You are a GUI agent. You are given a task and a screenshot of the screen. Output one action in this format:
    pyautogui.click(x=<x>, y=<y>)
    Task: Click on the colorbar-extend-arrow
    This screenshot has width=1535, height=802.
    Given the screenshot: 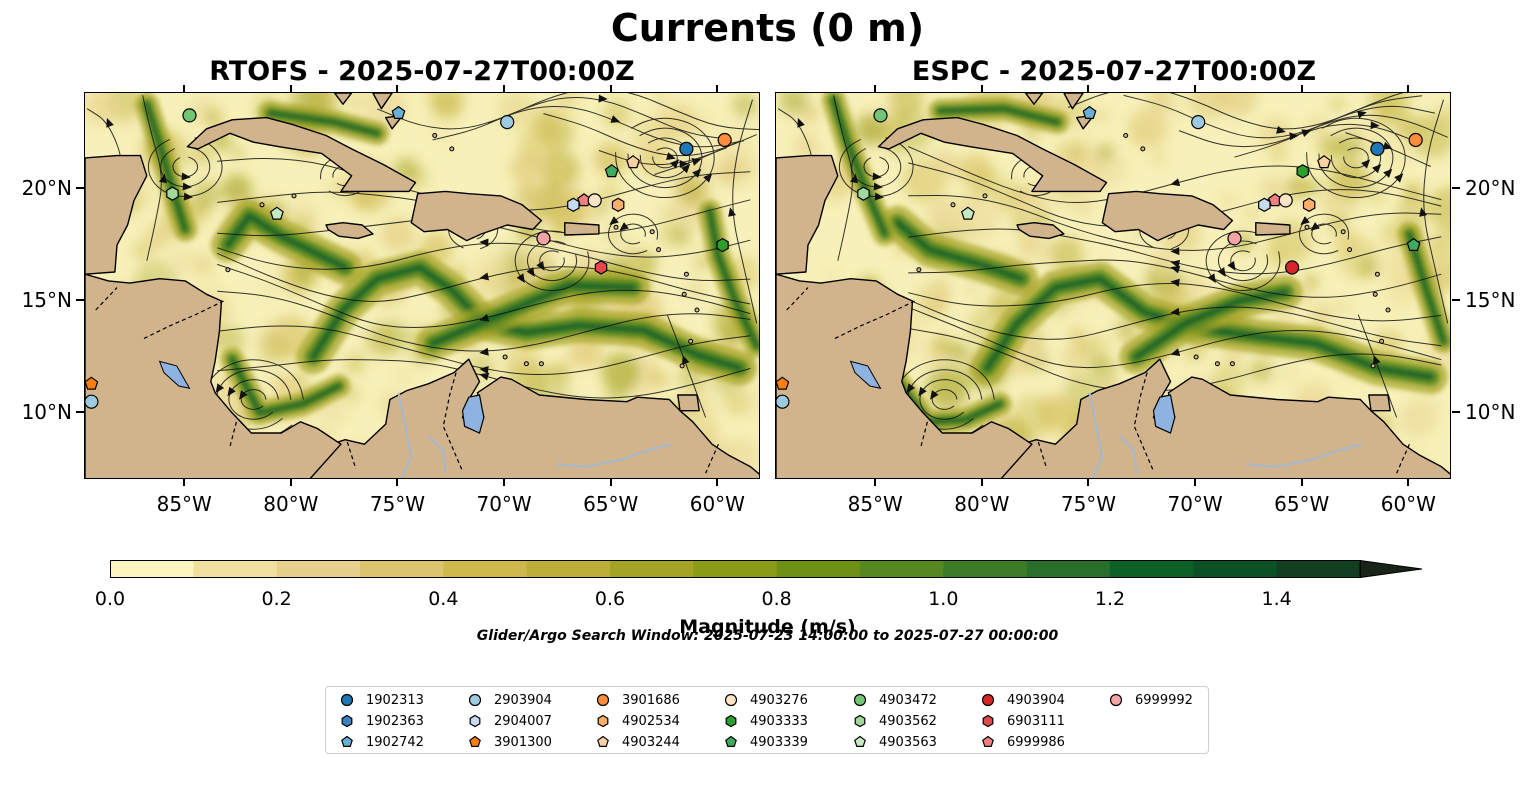 What is the action you would take?
    pyautogui.click(x=1391, y=569)
    